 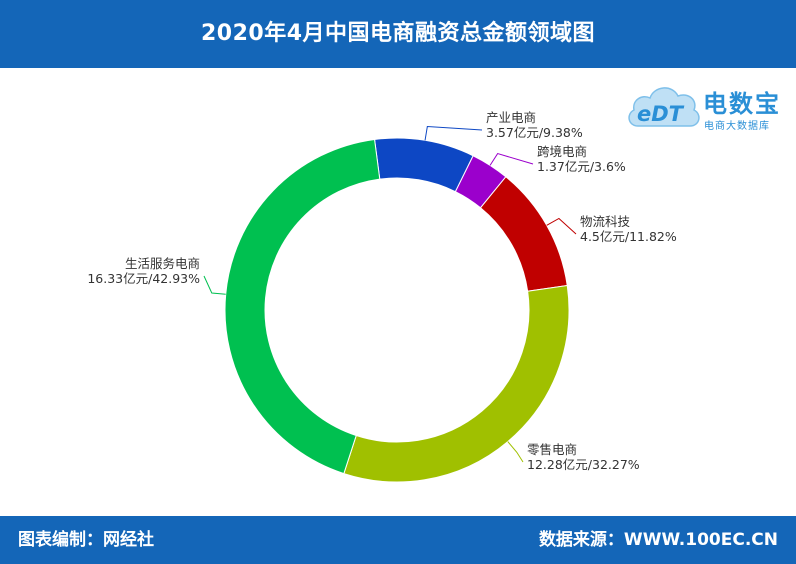 What do you see at coordinates (583, 464) in the screenshot?
I see `slice-value-label-3: 12.28亿元/32.27%` at bounding box center [583, 464].